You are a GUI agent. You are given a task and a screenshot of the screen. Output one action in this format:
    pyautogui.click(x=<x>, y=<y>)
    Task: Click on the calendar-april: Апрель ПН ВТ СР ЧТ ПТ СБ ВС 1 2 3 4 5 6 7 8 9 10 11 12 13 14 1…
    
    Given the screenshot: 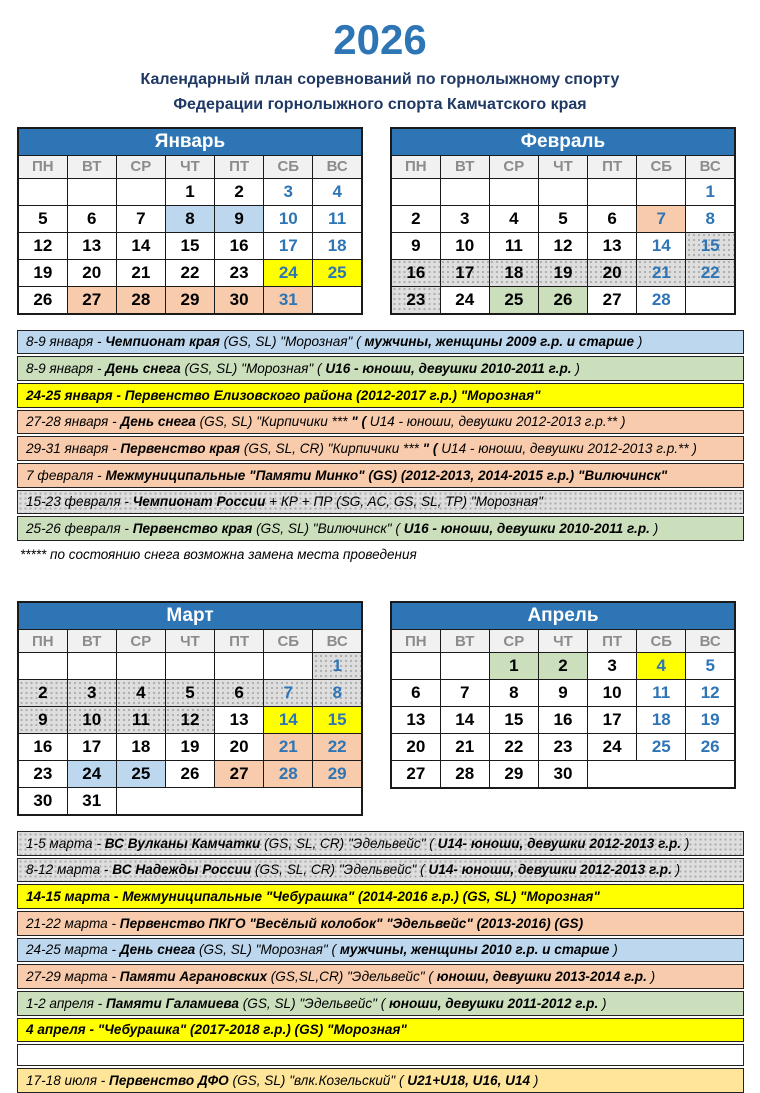 What is the action you would take?
    pyautogui.click(x=563, y=695)
    